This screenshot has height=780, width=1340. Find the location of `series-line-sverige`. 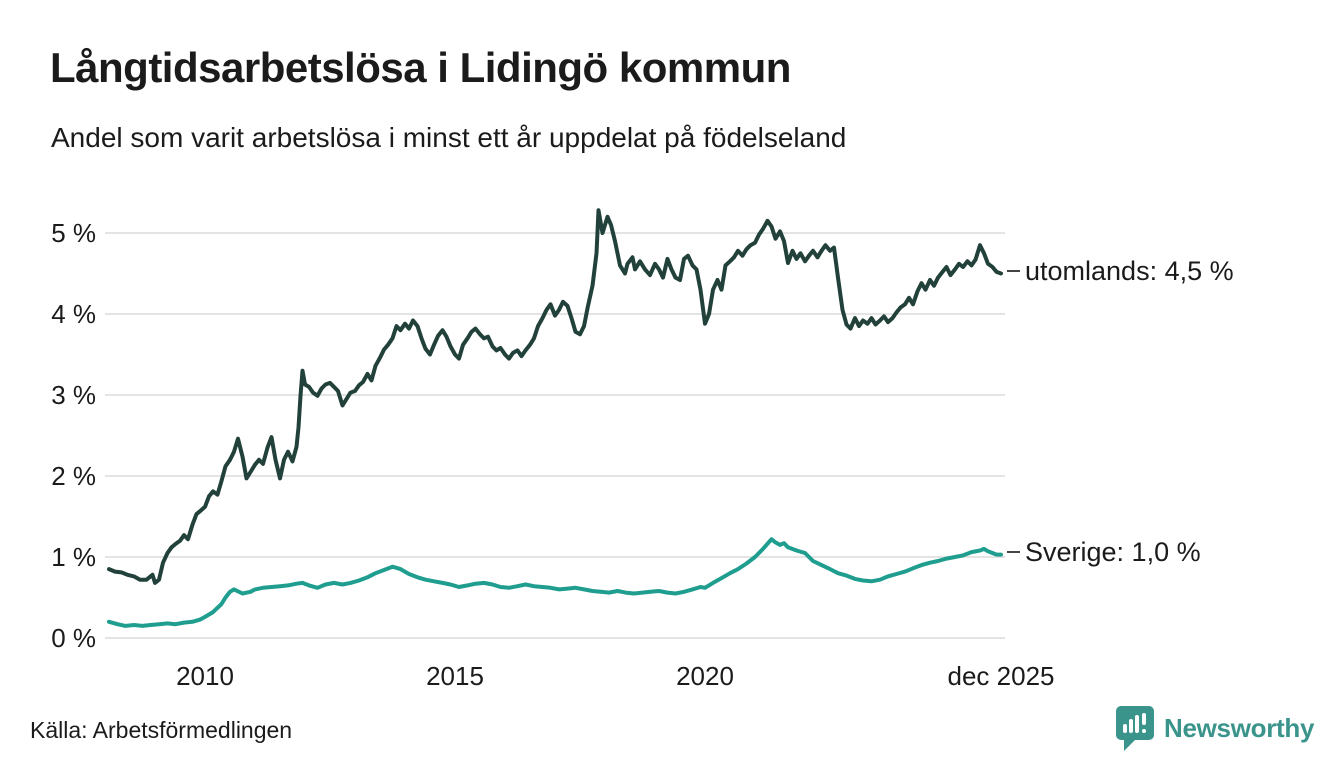

series-line-sverige is located at coordinates (555, 582).